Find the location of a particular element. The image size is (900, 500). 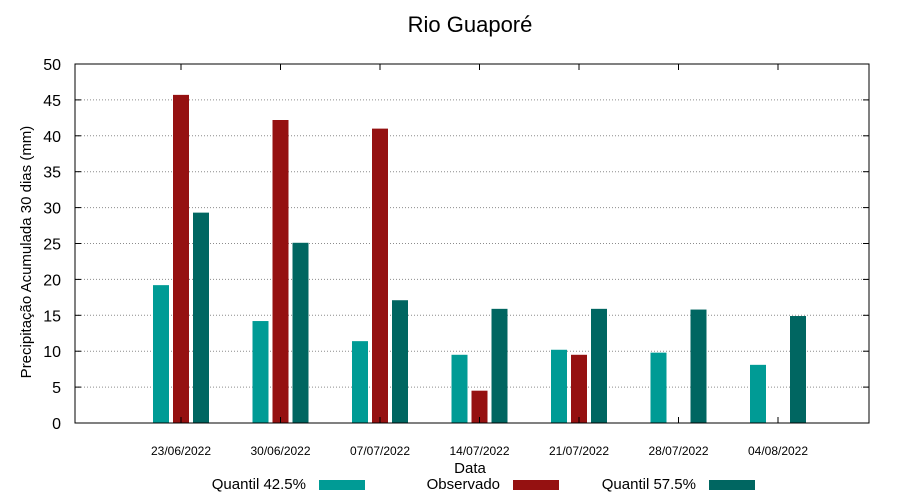

x-axis-title: Data is located at coordinates (470, 468).